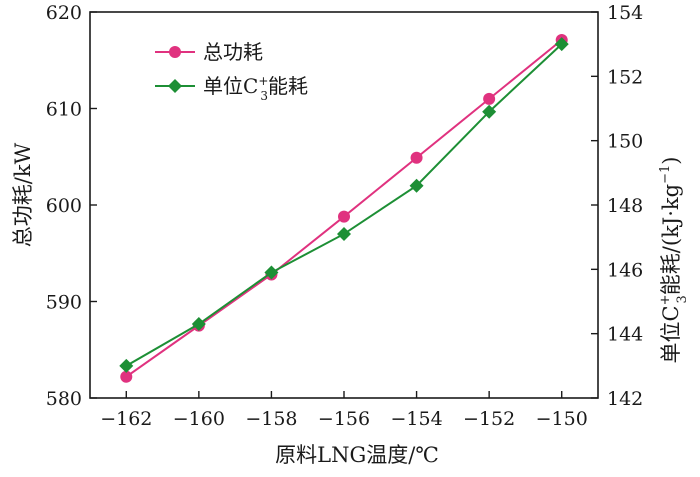 The width and height of the screenshot is (700, 477). What do you see at coordinates (230, 86) in the screenshot?
I see `legend-label-pre: 单位C` at bounding box center [230, 86].